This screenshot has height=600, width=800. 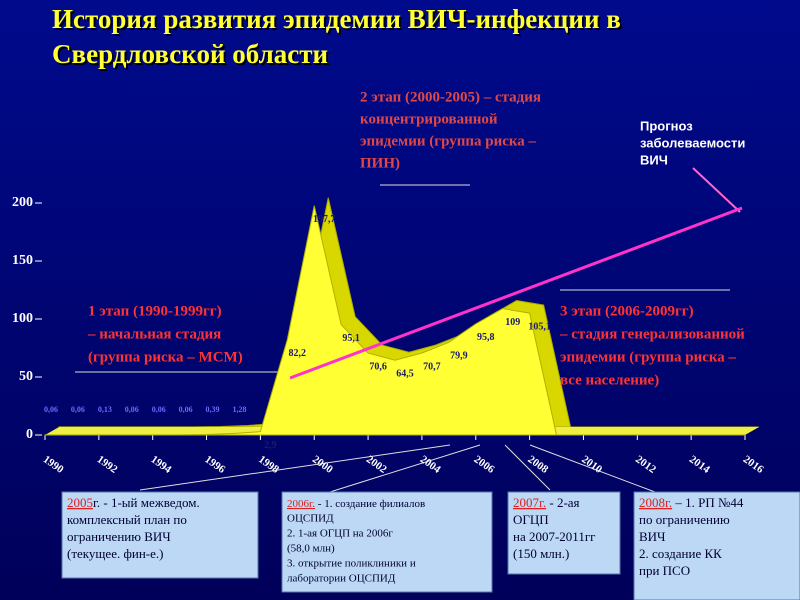 I want to click on stage1-text: – начальная стадия, so click(x=154, y=334).